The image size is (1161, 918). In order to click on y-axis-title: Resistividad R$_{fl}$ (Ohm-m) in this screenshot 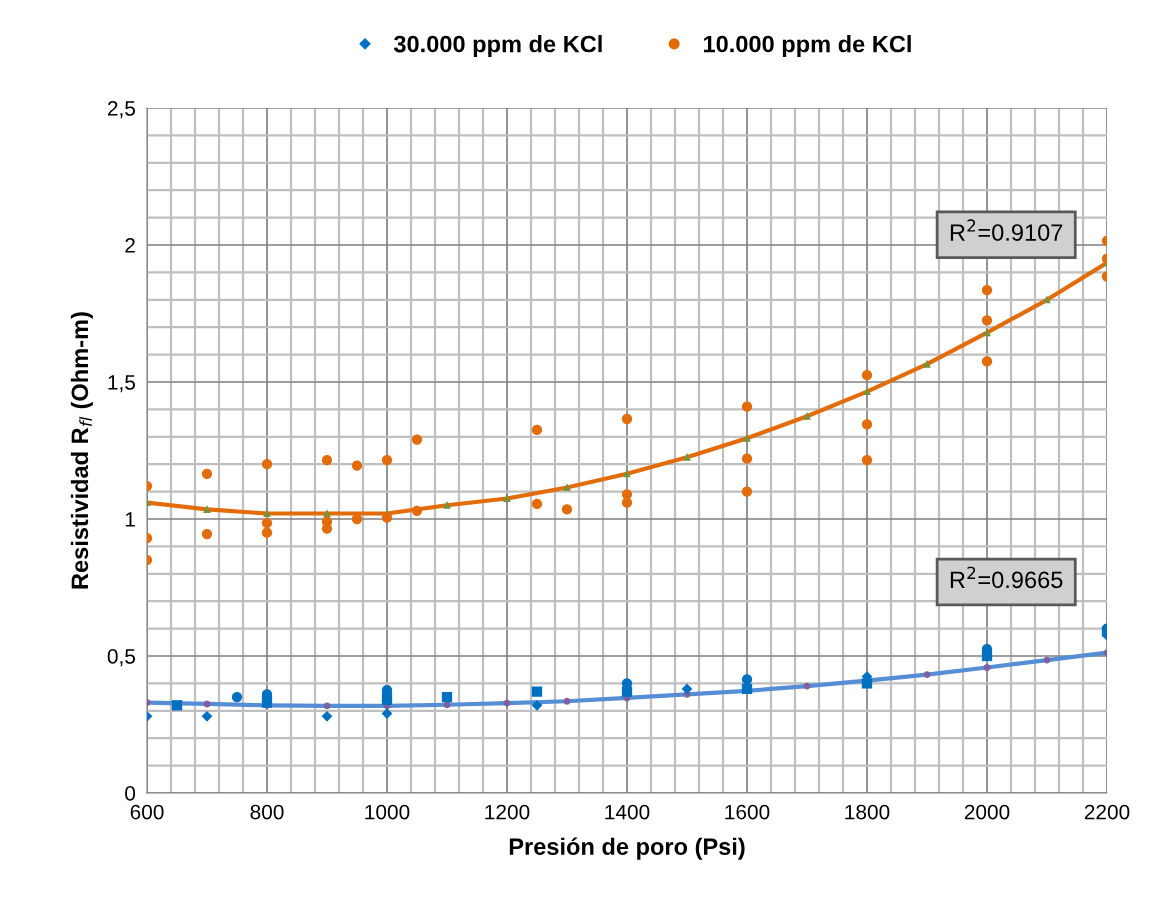, I will do `click(81, 450)`.